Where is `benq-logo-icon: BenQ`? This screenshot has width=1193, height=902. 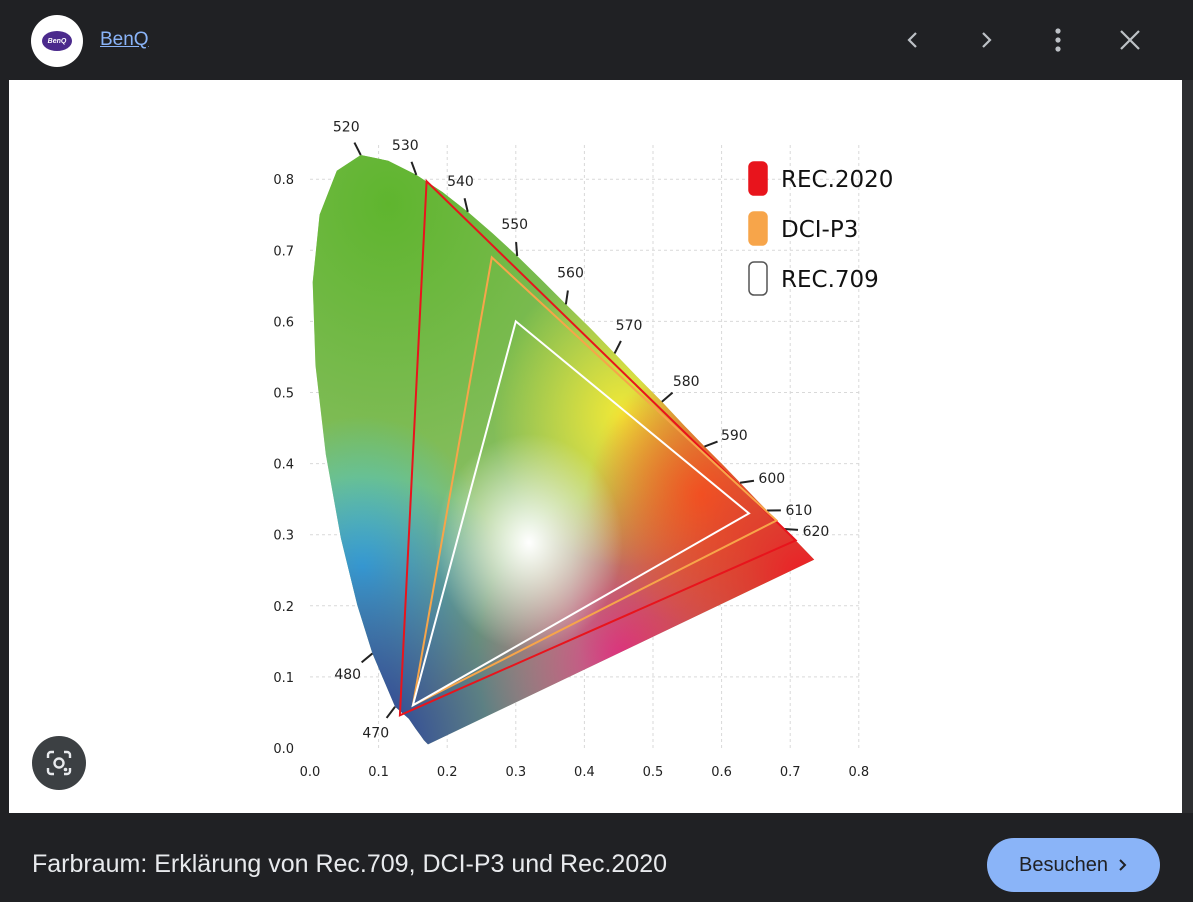
benq-logo-icon: BenQ is located at coordinates (57, 41).